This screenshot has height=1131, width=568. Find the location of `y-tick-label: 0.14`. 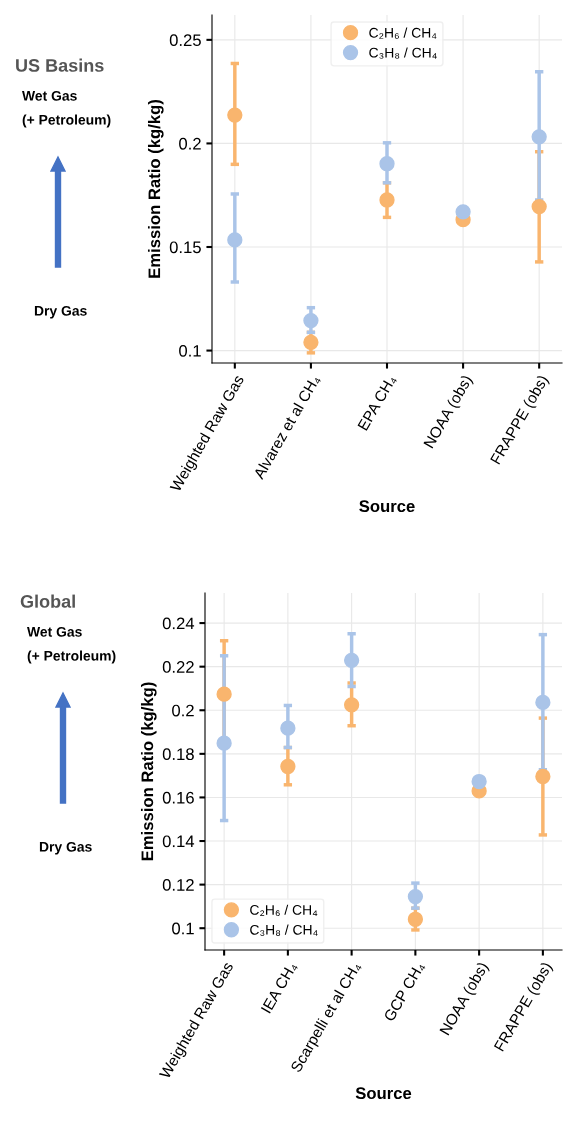

y-tick-label: 0.14 is located at coordinates (178, 841).